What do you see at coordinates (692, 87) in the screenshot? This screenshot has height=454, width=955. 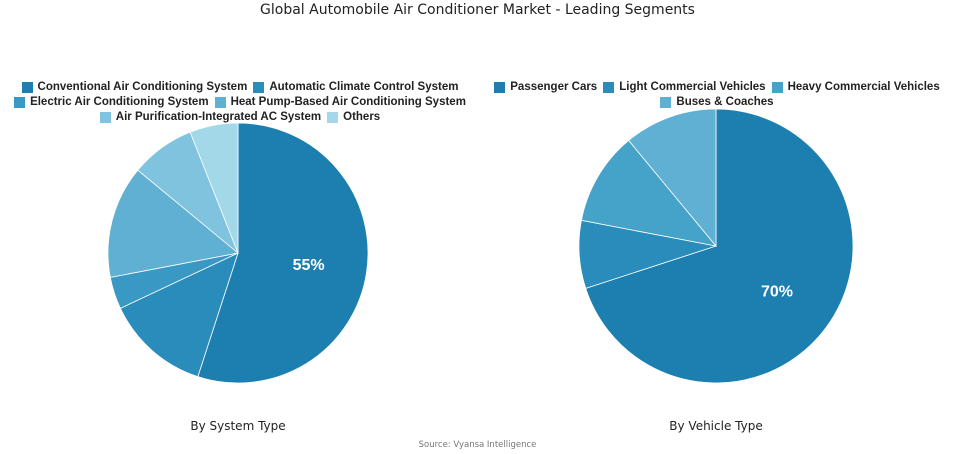 I see `legend-label: Light Commercial Vehicles` at bounding box center [692, 87].